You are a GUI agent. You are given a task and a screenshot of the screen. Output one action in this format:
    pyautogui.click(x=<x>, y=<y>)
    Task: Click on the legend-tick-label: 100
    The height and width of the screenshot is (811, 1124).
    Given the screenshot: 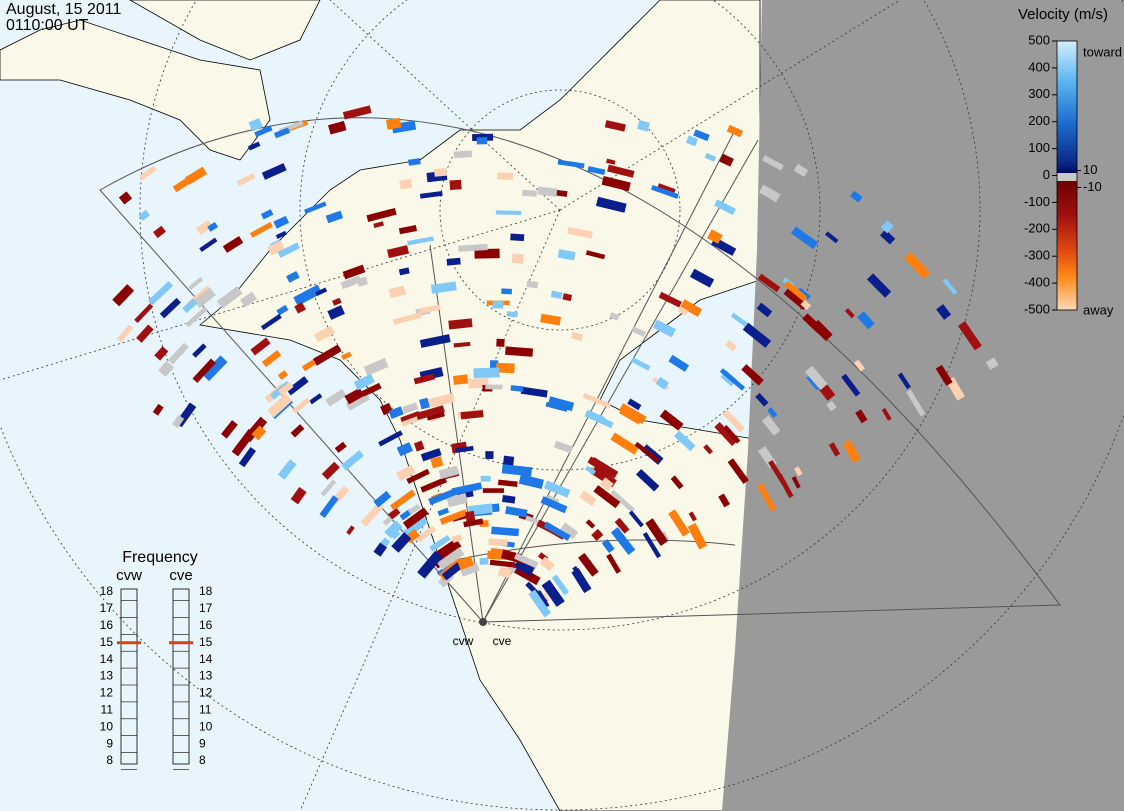 What is the action you would take?
    pyautogui.click(x=1039, y=147)
    